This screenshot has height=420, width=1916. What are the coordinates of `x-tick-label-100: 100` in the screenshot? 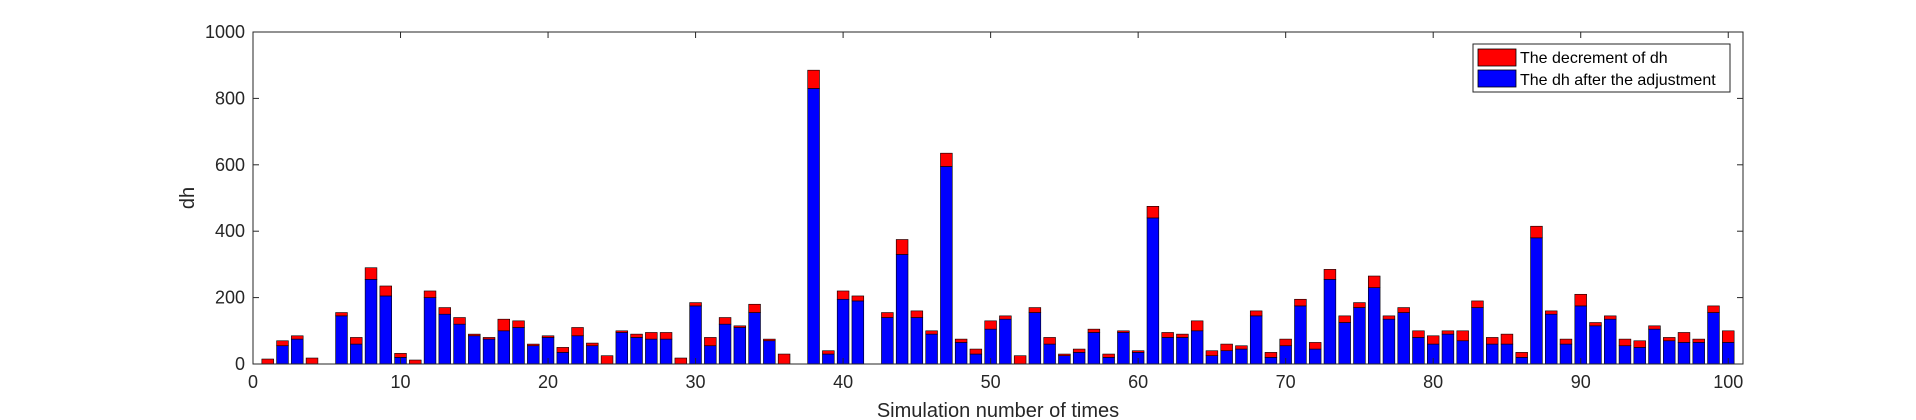 It's located at (1728, 382).